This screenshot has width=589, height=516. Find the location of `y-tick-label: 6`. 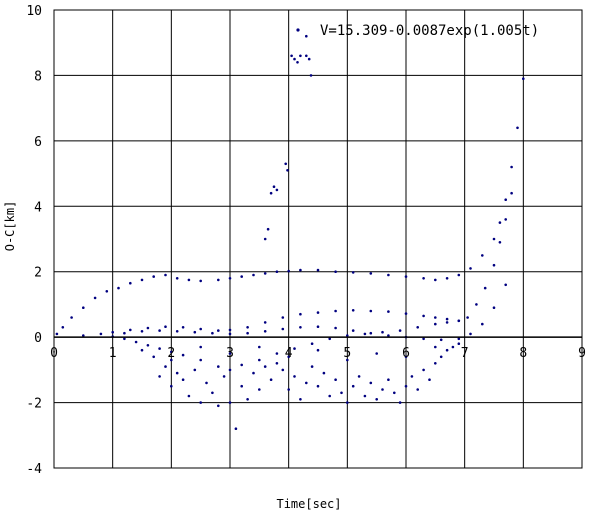

y-tick-label: 6 is located at coordinates (38, 142).